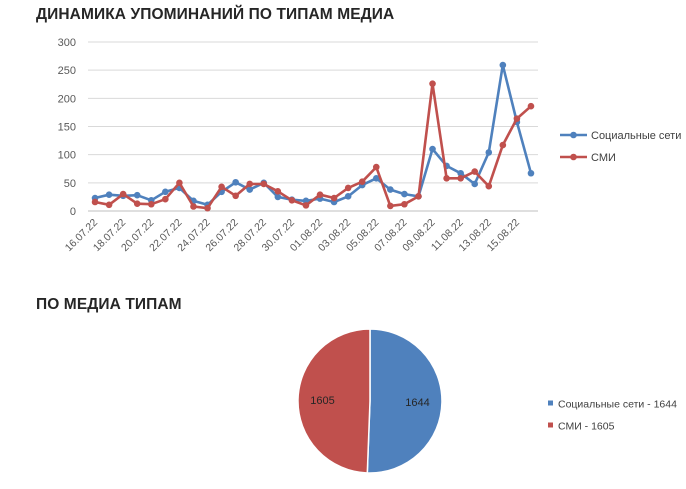 Image resolution: width=686 pixels, height=489 pixels. What do you see at coordinates (109, 304) in the screenshot?
I see `pie-chart-title: ПО МЕДИА ТИПАМ` at bounding box center [109, 304].